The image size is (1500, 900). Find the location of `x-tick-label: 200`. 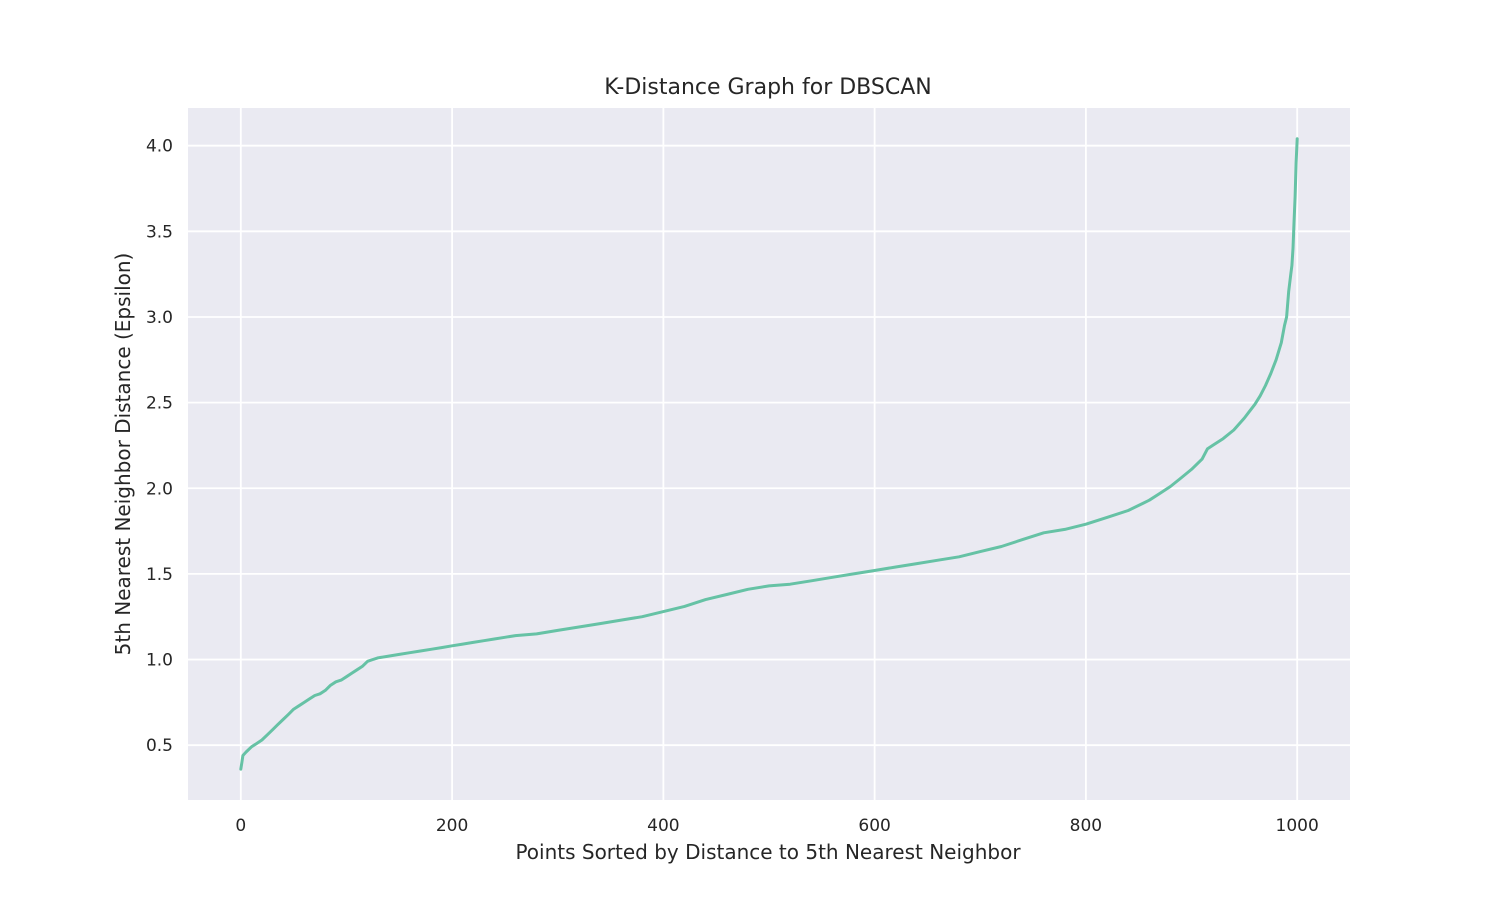

x-tick-label: 200 is located at coordinates (452, 826).